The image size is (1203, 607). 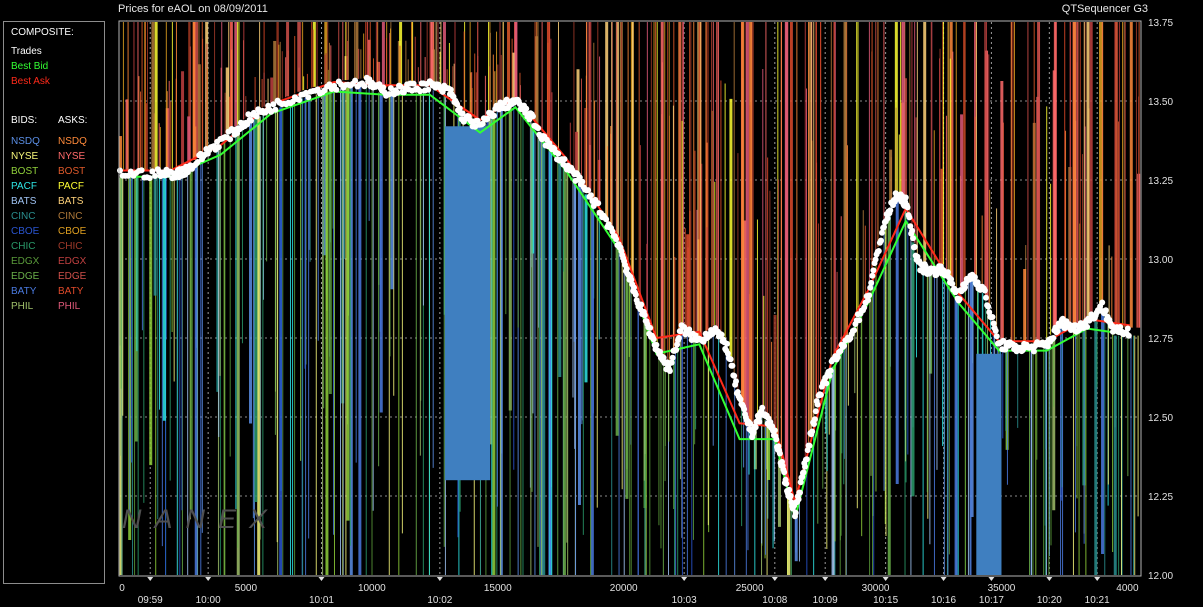 What do you see at coordinates (774, 600) in the screenshot?
I see `time-label: 10:08` at bounding box center [774, 600].